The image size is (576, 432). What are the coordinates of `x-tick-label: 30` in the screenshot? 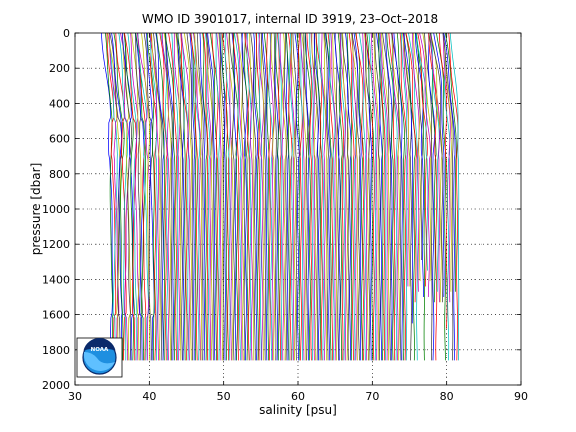 It's located at (75, 396).